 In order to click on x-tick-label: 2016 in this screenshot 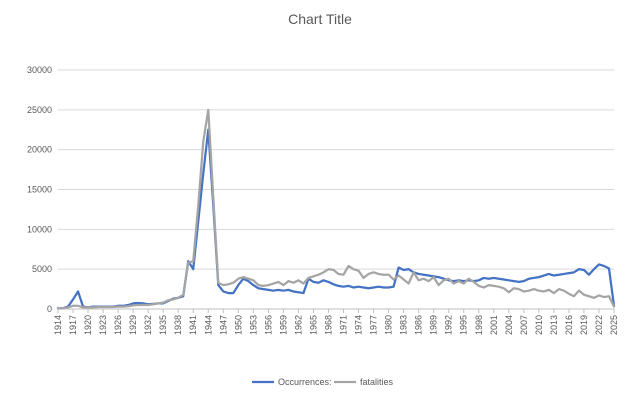, I will do `click(569, 325)`.